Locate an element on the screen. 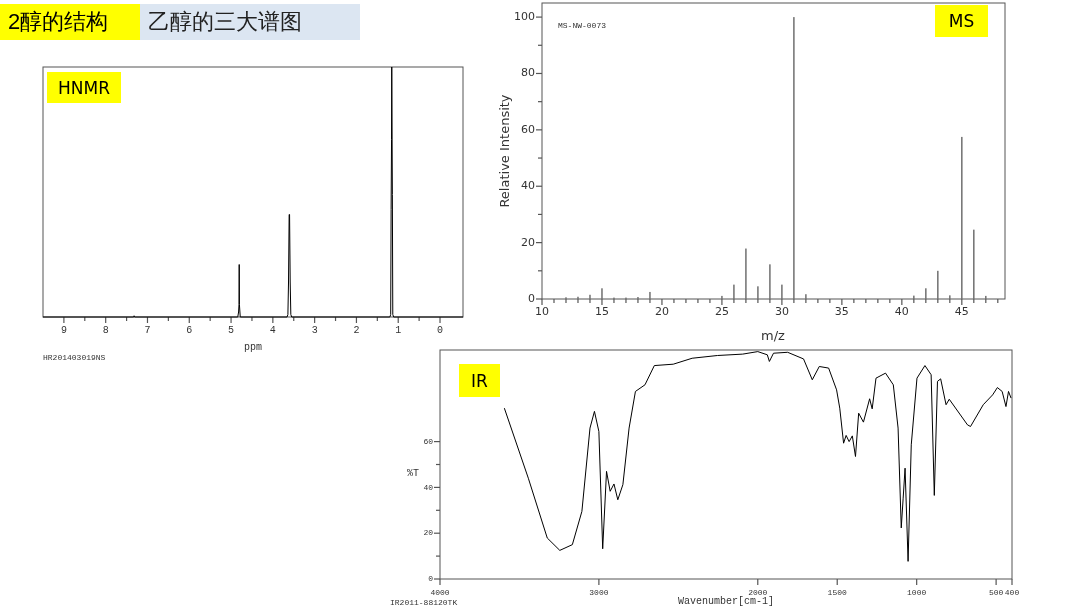 The width and height of the screenshot is (1080, 608). text: HNMR is located at coordinates (84, 87).